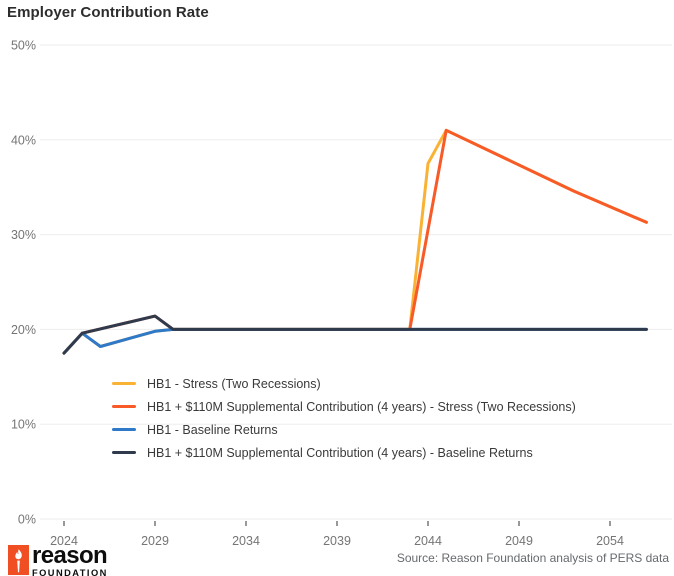  Describe the element at coordinates (344, 429) in the screenshot. I see `legend-item: HB1 - Baseline Returns` at that location.